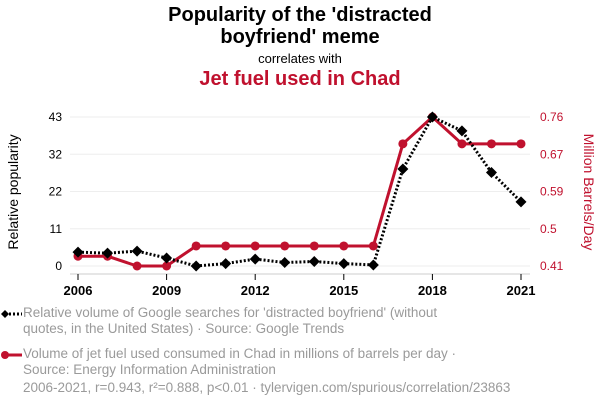 This screenshot has width=600, height=414. Describe the element at coordinates (300, 285) in the screenshot. I see `x-axis: 2006 2009 2012 2015 2018 2021` at that location.